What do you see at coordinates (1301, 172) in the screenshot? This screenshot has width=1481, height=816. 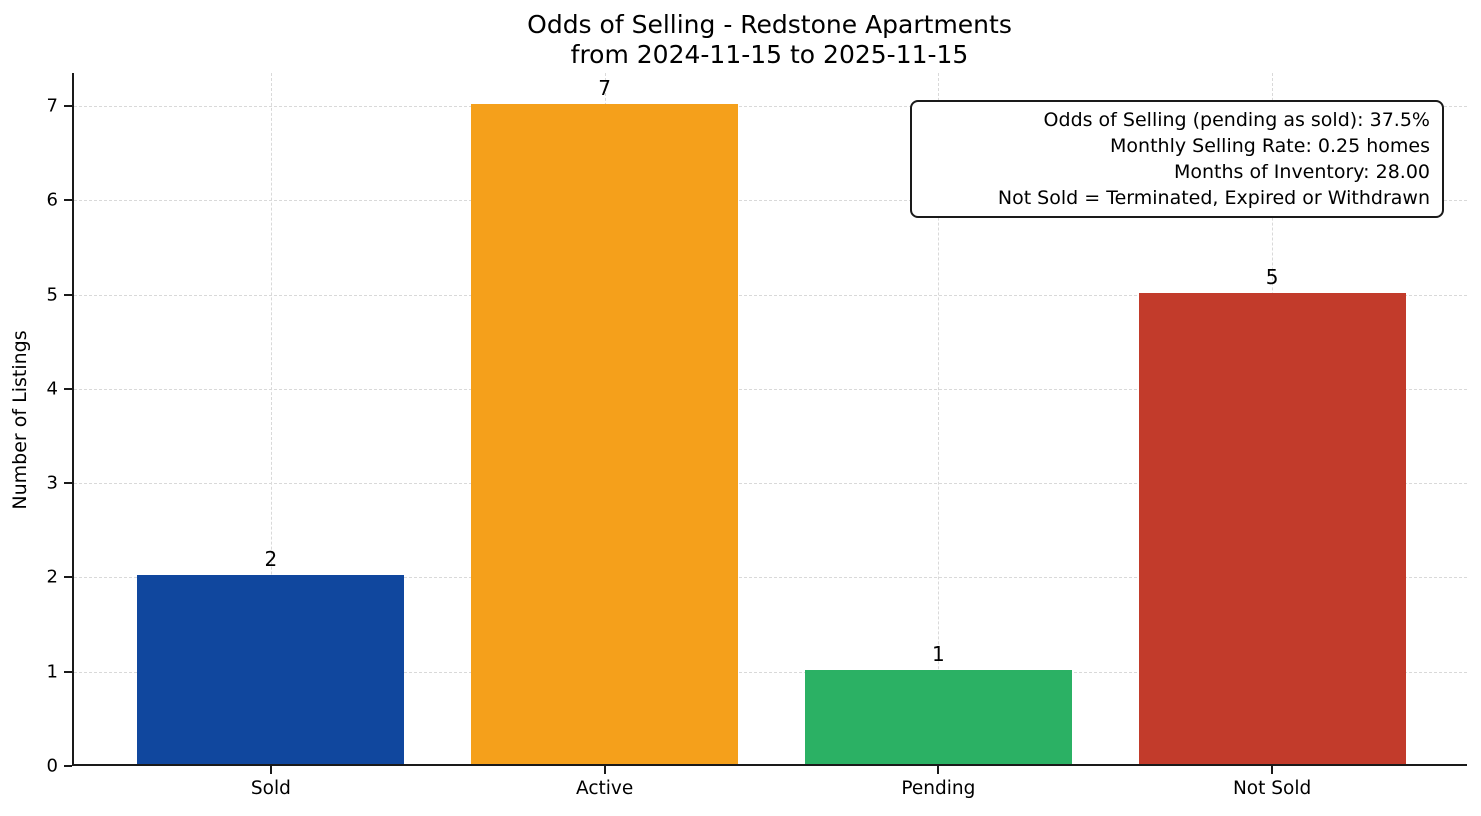 I see `stat-months-of-inventory: Months of Inventory: 28.00` at bounding box center [1301, 172].